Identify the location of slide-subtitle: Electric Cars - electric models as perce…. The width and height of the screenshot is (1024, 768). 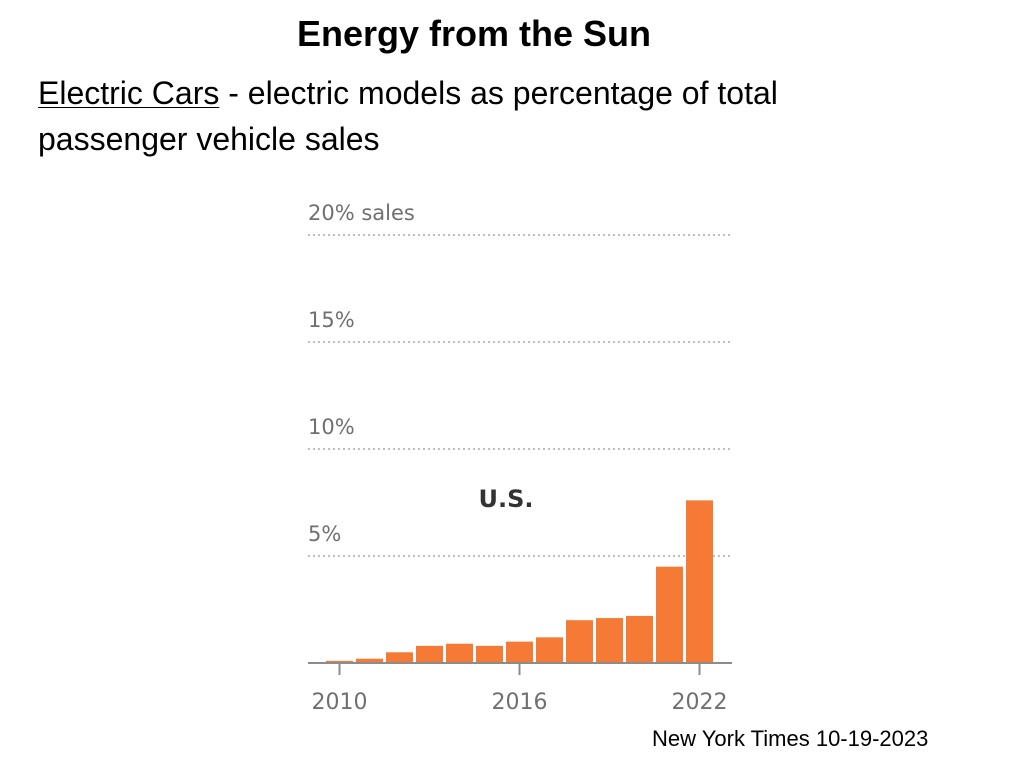
(468, 116).